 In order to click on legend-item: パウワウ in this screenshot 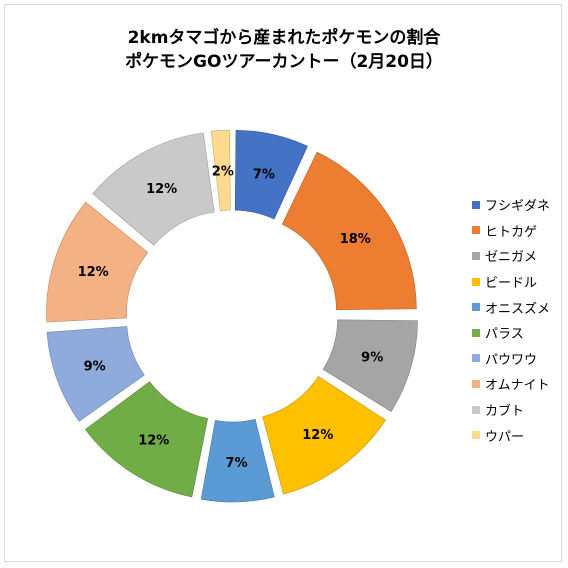, I will do `click(511, 359)`.